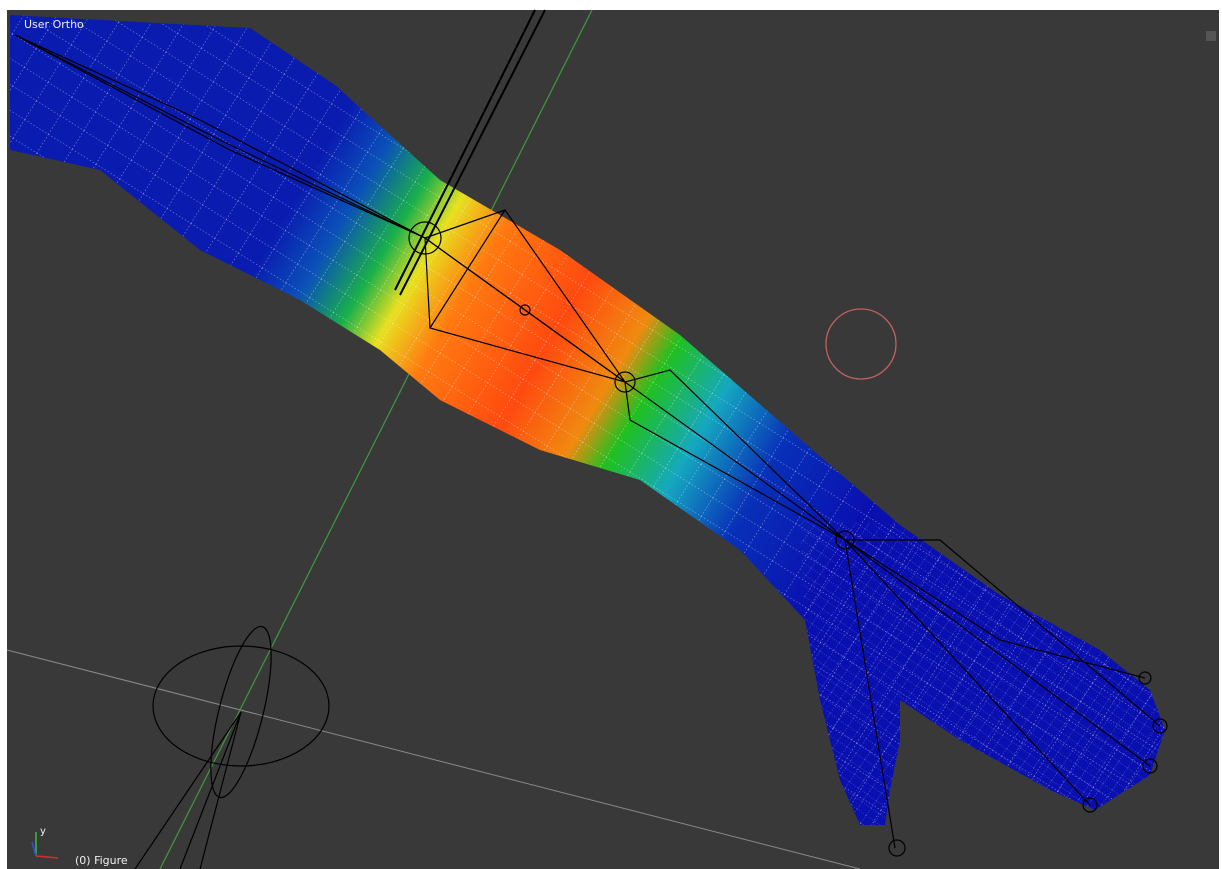  I want to click on gizmo-label: y, so click(43, 831).